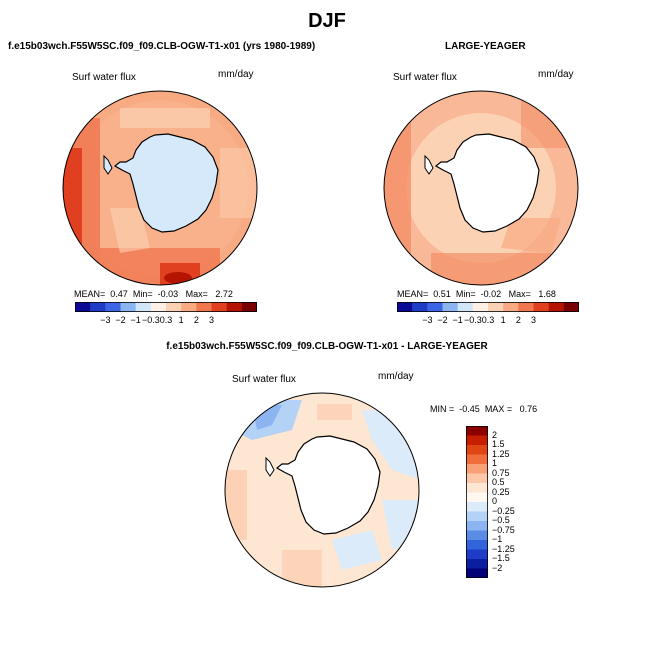 The image size is (654, 654). I want to click on colorbar-tick-label: 0.5, so click(498, 482).